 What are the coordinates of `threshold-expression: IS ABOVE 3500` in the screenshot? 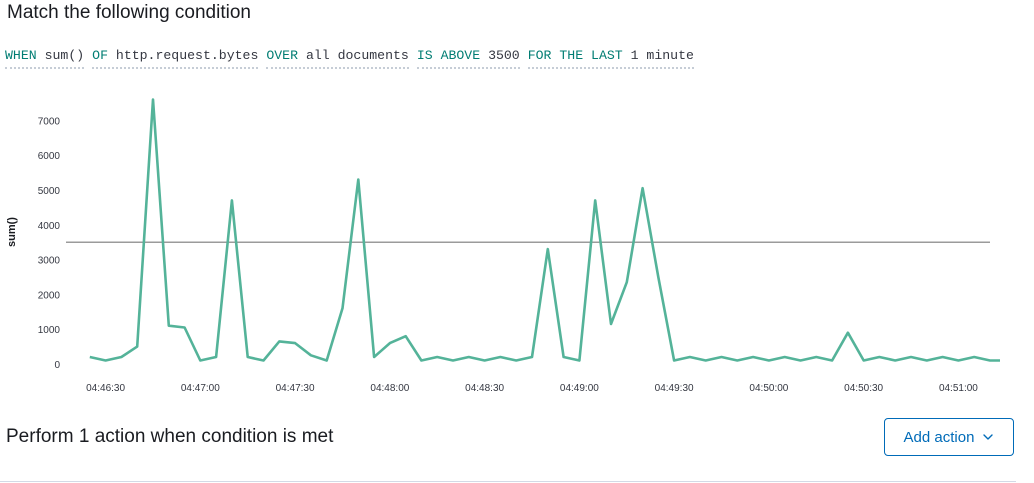 It's located at (468, 58).